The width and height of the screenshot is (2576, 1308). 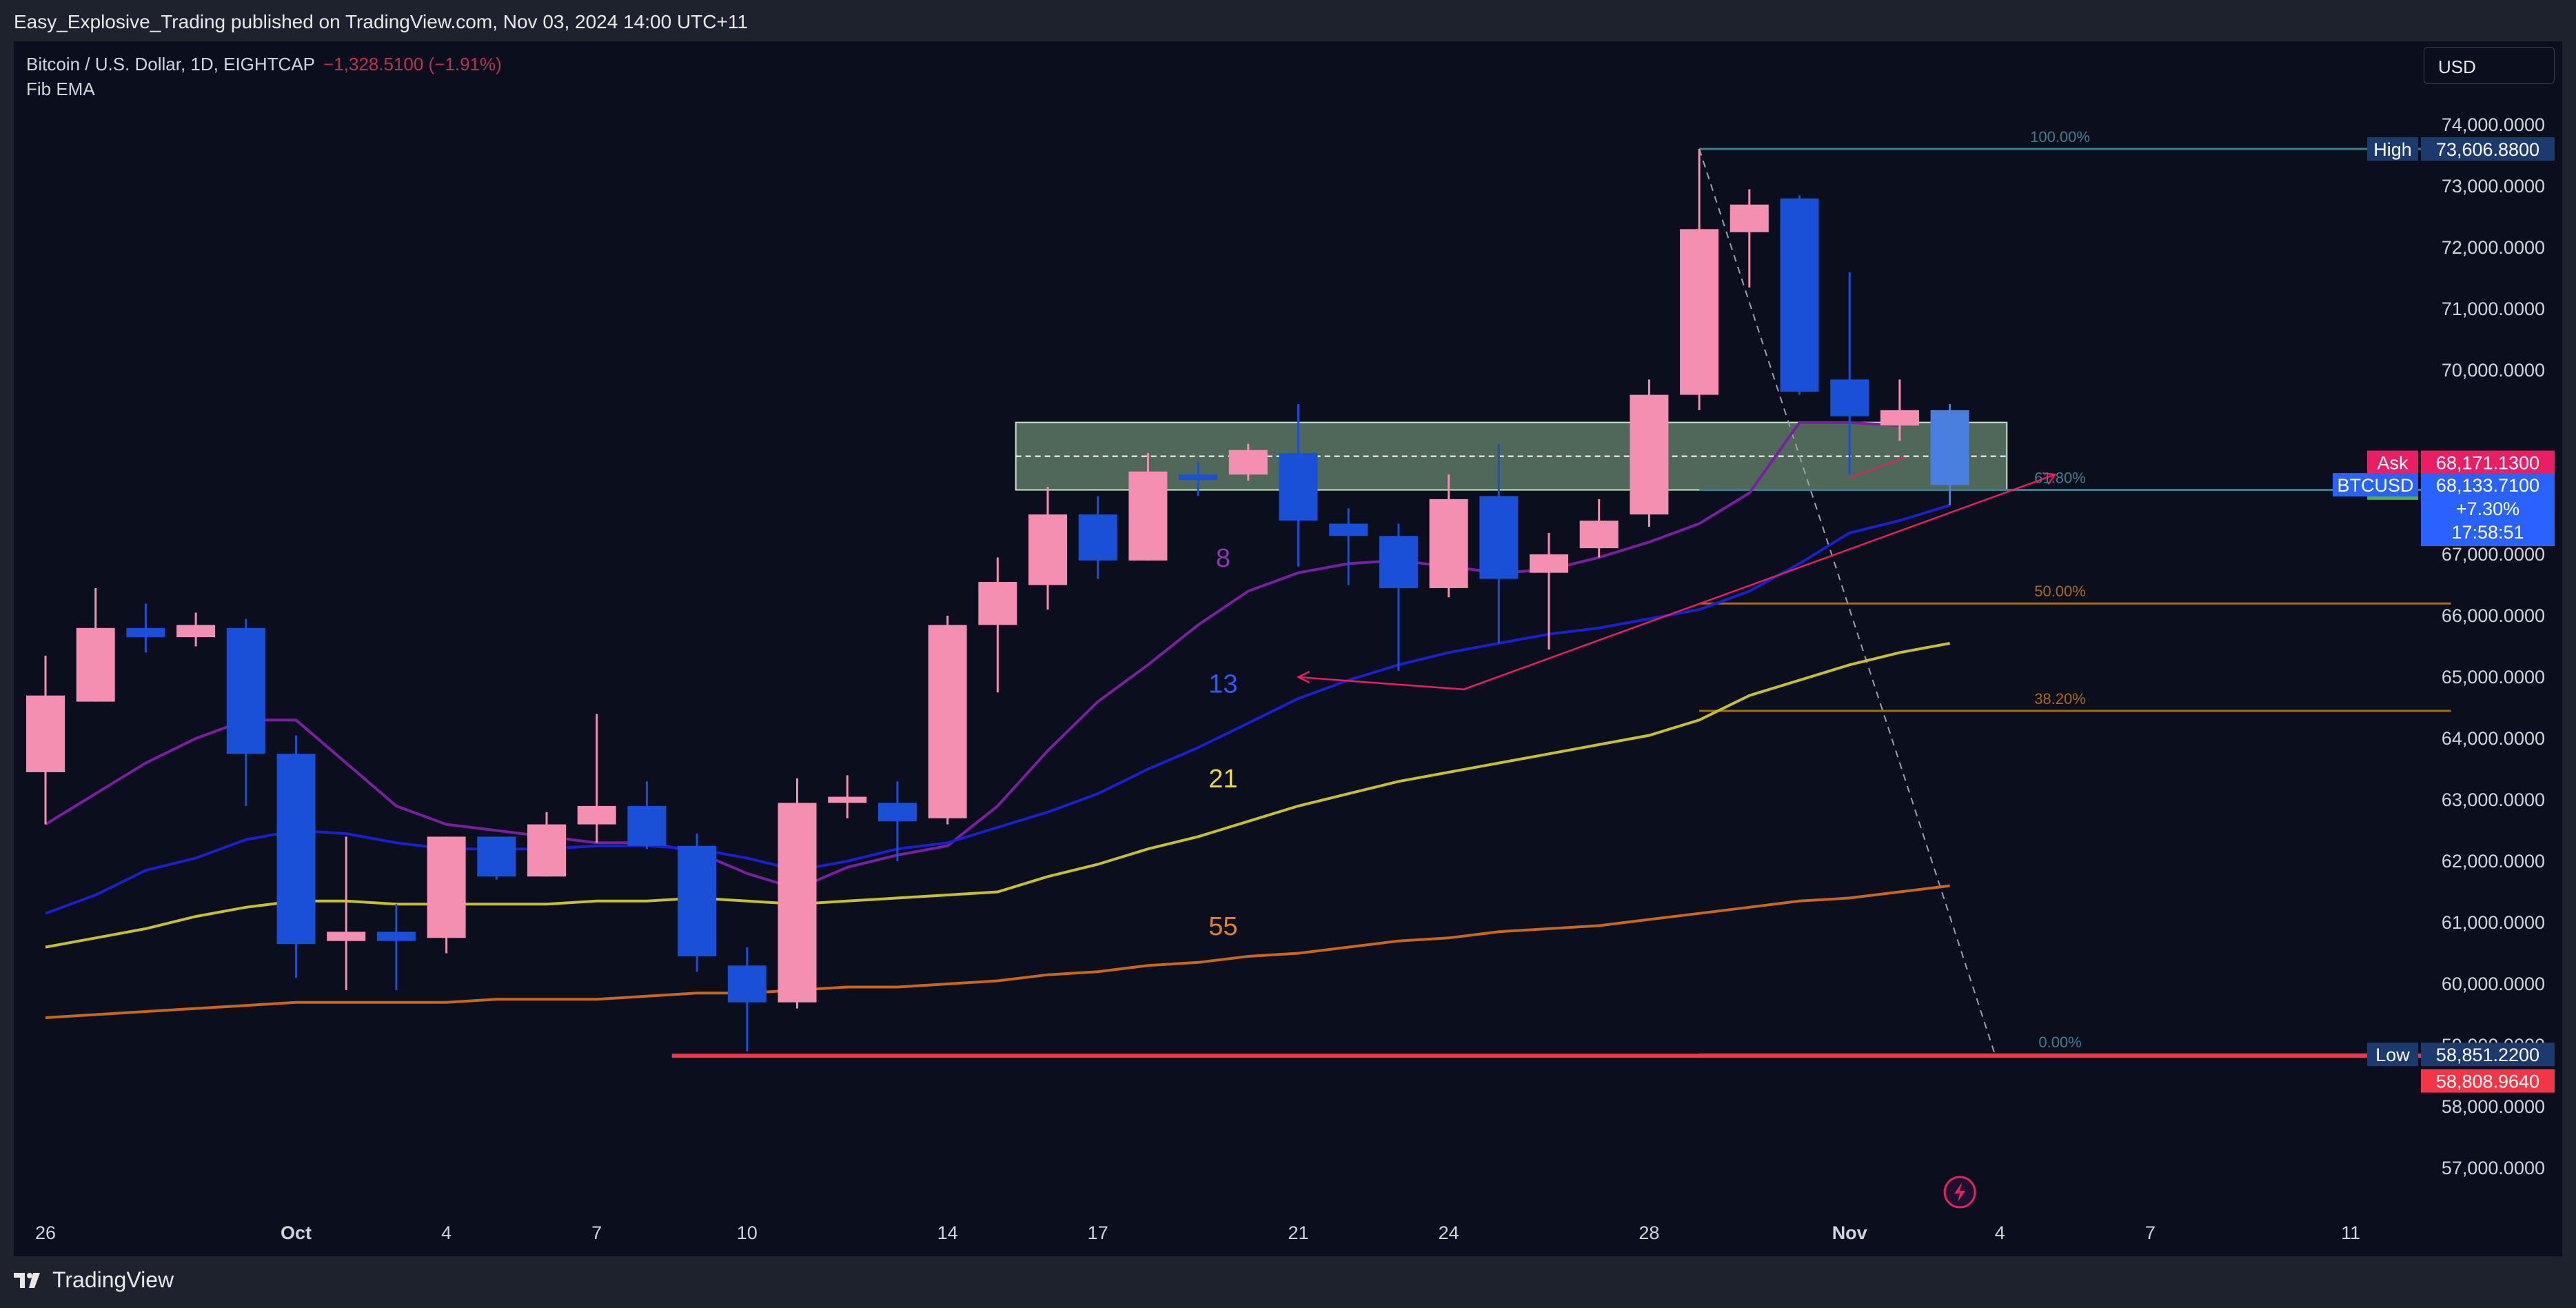 I want to click on current-price-value: 68,133.7100, so click(x=2487, y=486).